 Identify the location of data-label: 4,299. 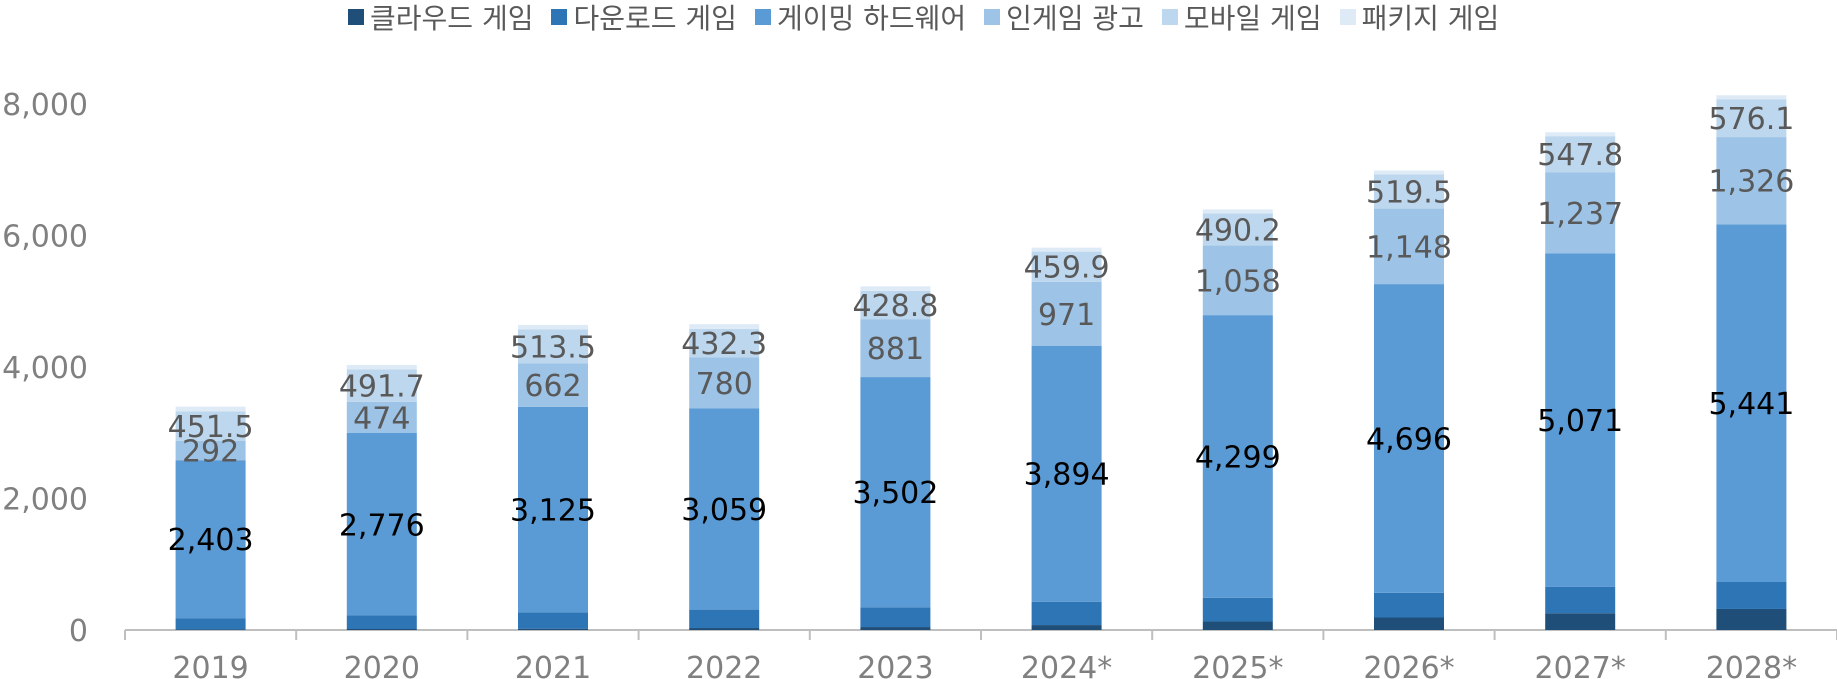
(1238, 457).